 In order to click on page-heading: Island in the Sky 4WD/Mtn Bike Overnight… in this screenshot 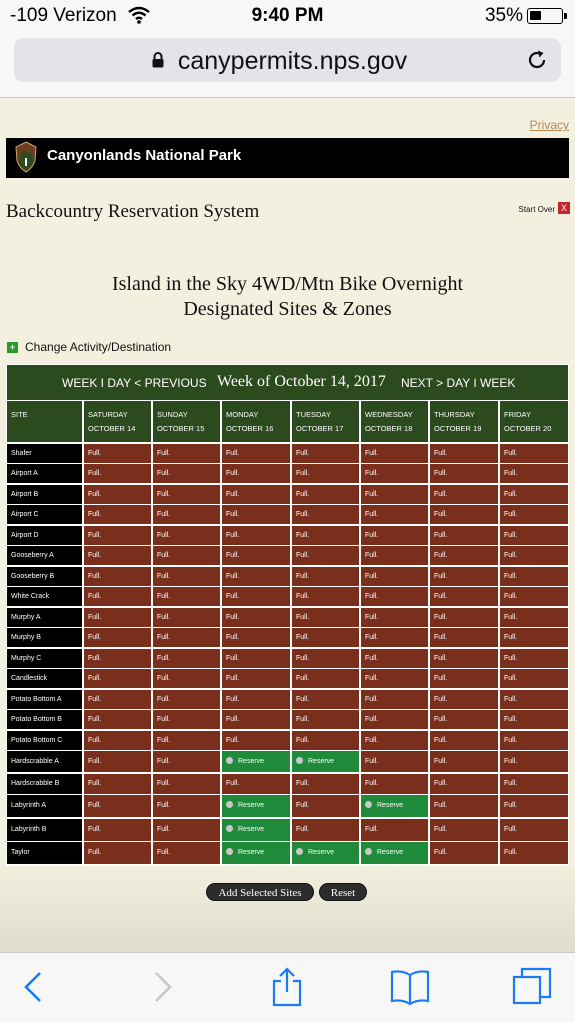, I will do `click(287, 297)`.